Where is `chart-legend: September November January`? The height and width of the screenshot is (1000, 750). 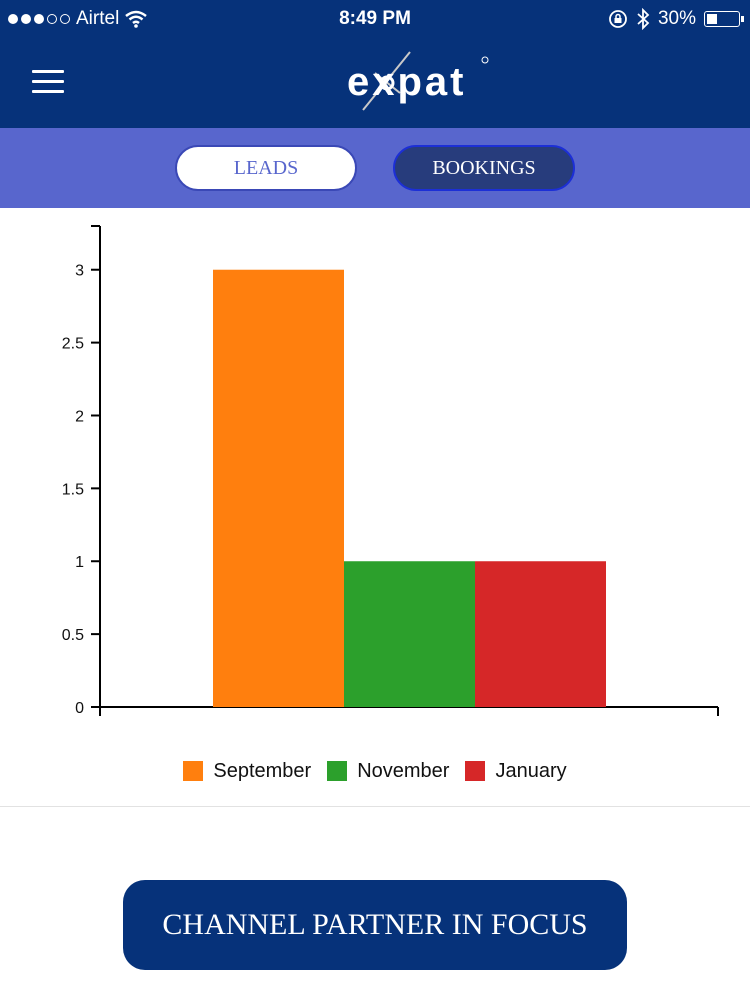
chart-legend: September November January is located at coordinates (375, 771).